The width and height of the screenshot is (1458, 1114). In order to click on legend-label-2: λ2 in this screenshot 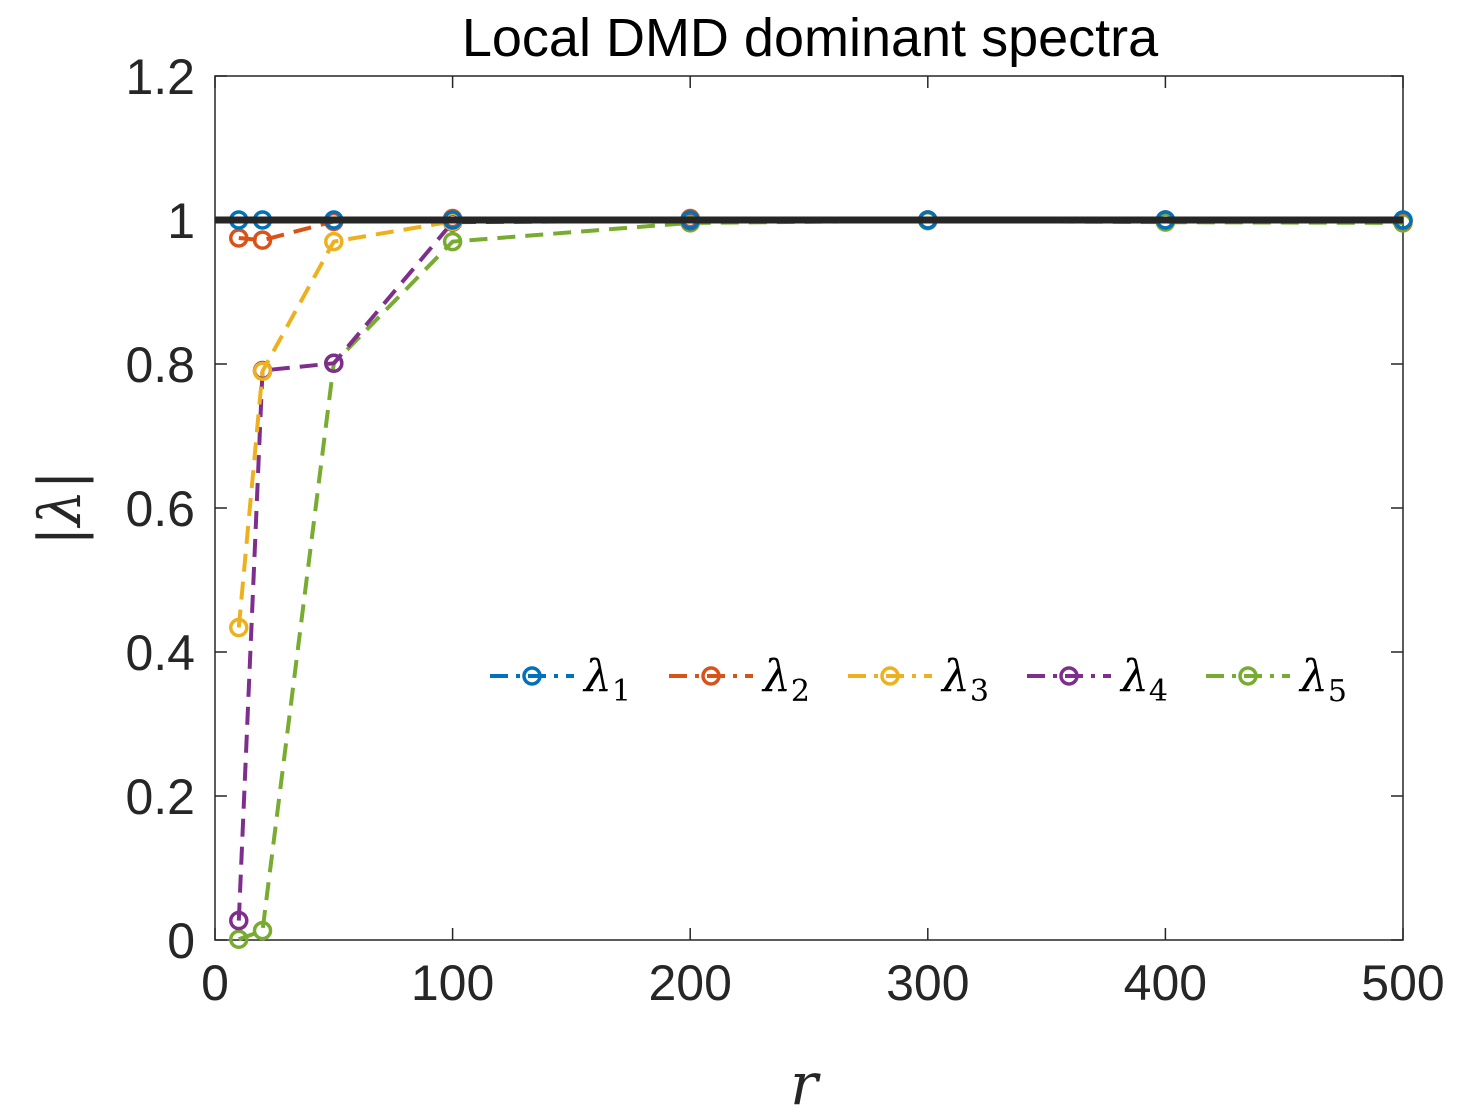, I will do `click(785, 680)`.